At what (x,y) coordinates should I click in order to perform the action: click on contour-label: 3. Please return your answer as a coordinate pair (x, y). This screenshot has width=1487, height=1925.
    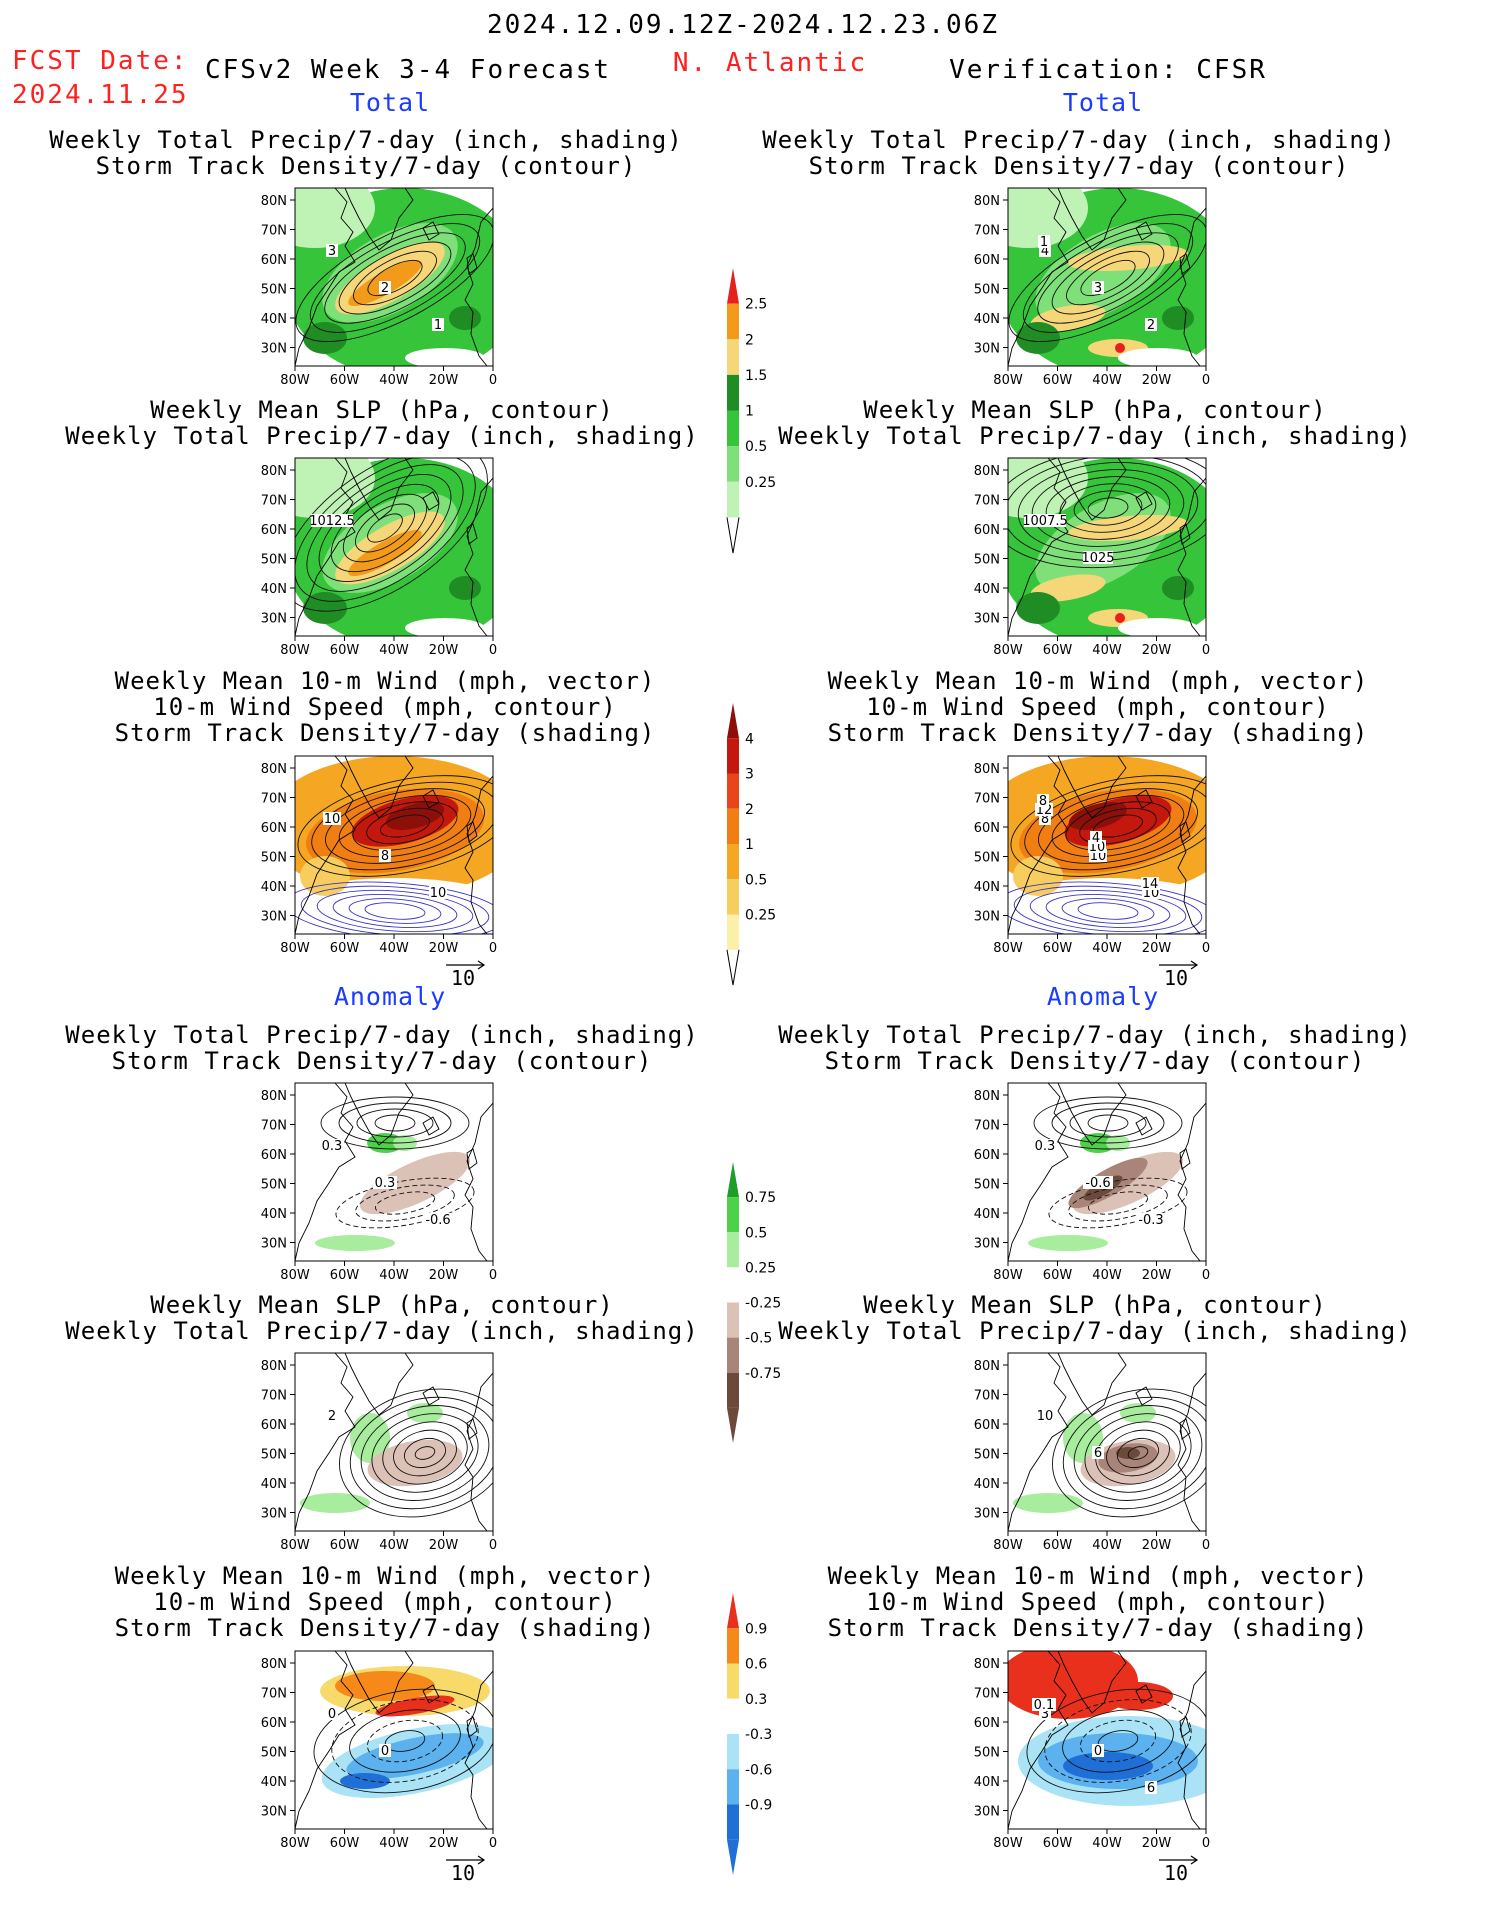
    Looking at the image, I should click on (1098, 288).